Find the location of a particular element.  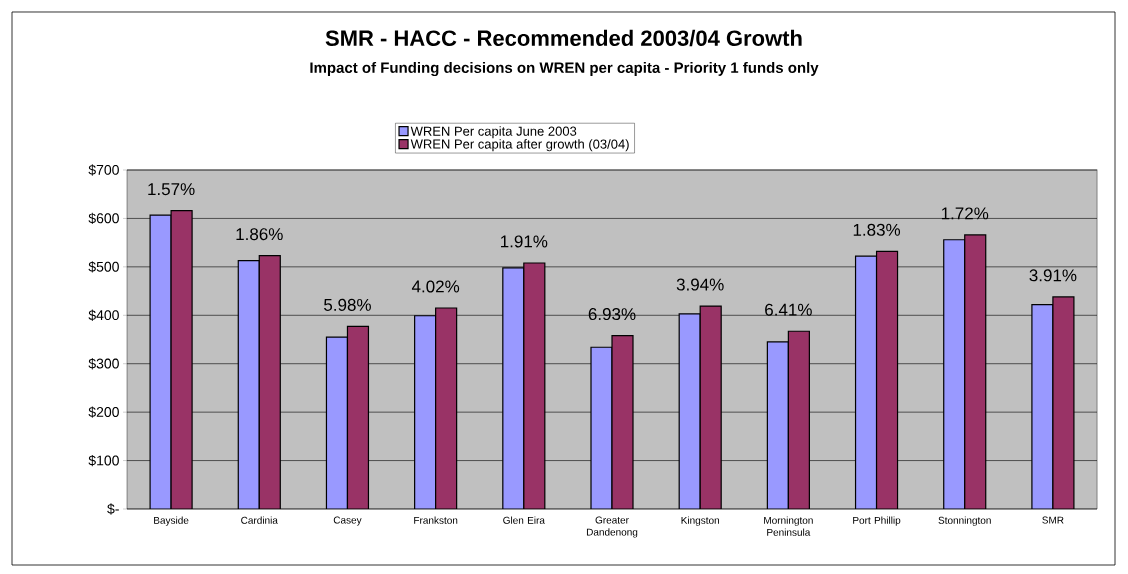

y-tick-label: $300 is located at coordinates (103, 364).